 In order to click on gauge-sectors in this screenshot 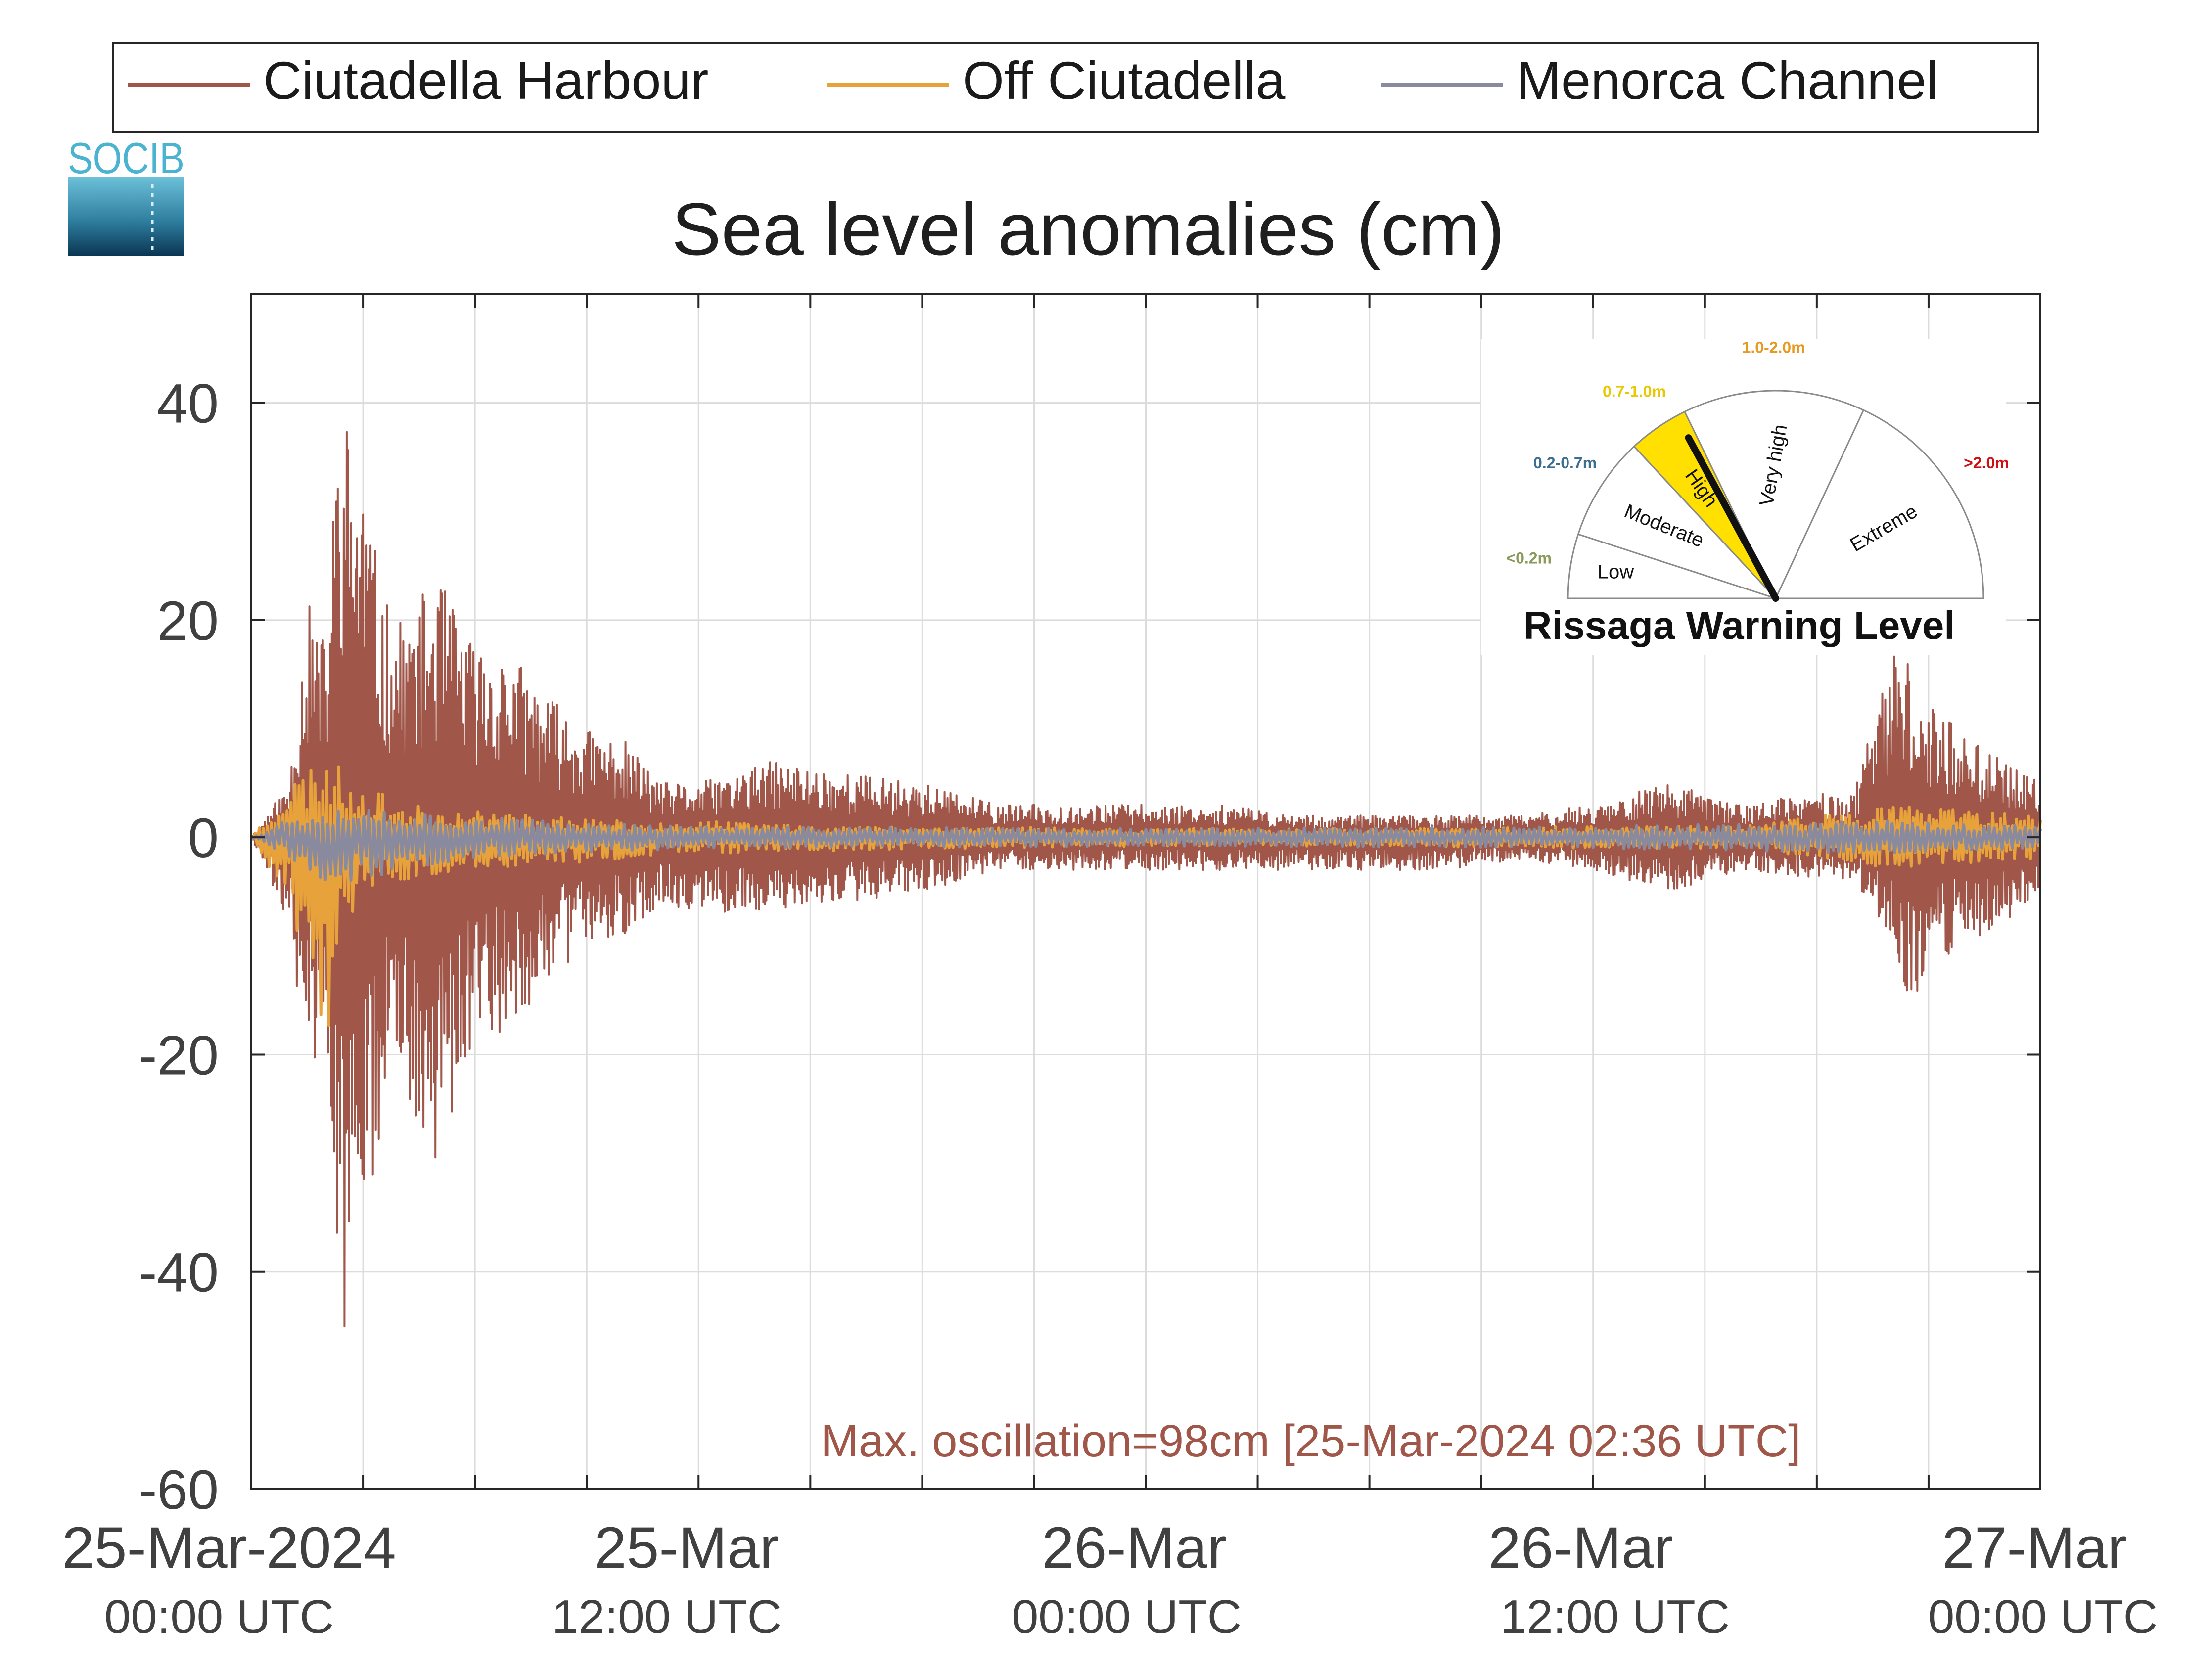, I will do `click(1775, 495)`.